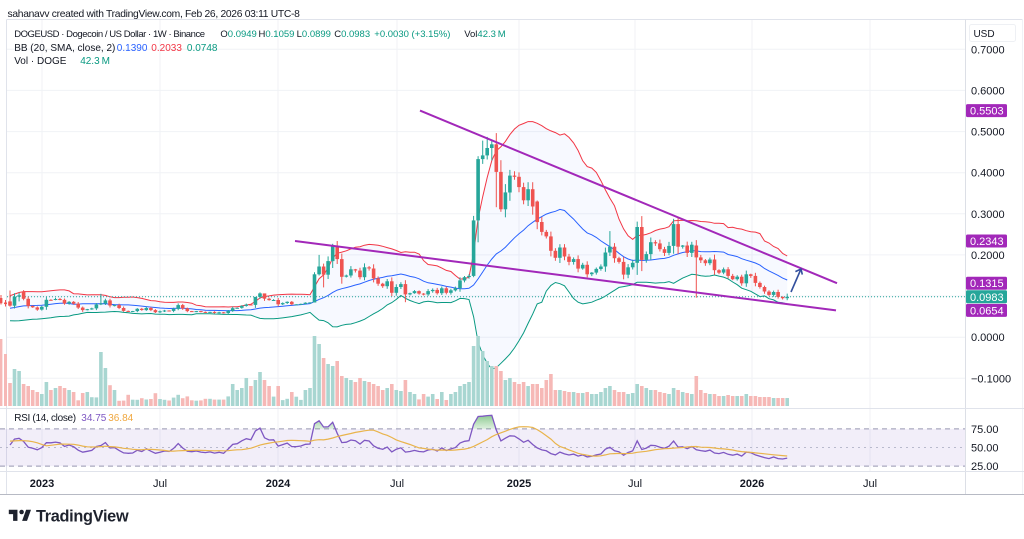 This screenshot has width=1024, height=539. Describe the element at coordinates (987, 112) in the screenshot. I see `svg-text: 0.5503` at that location.